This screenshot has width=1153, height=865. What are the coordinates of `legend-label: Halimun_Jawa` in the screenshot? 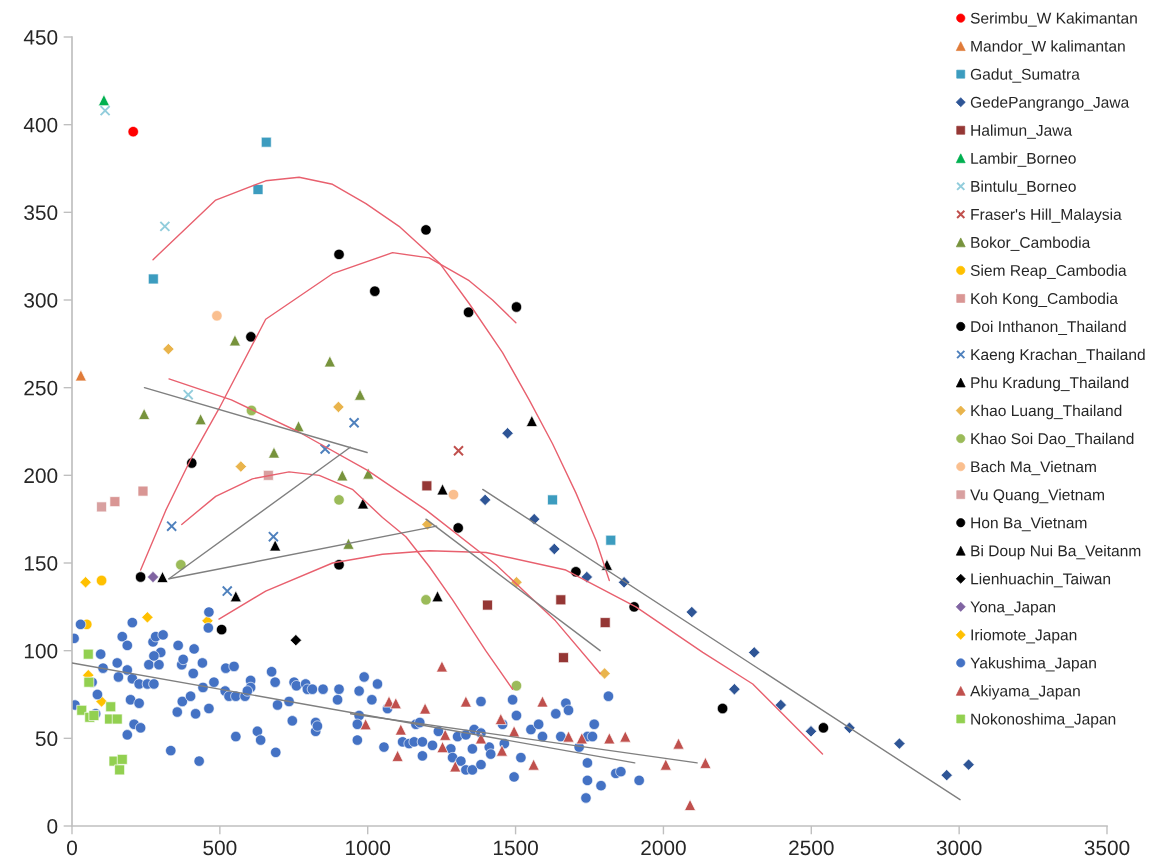 It's located at (1022, 131).